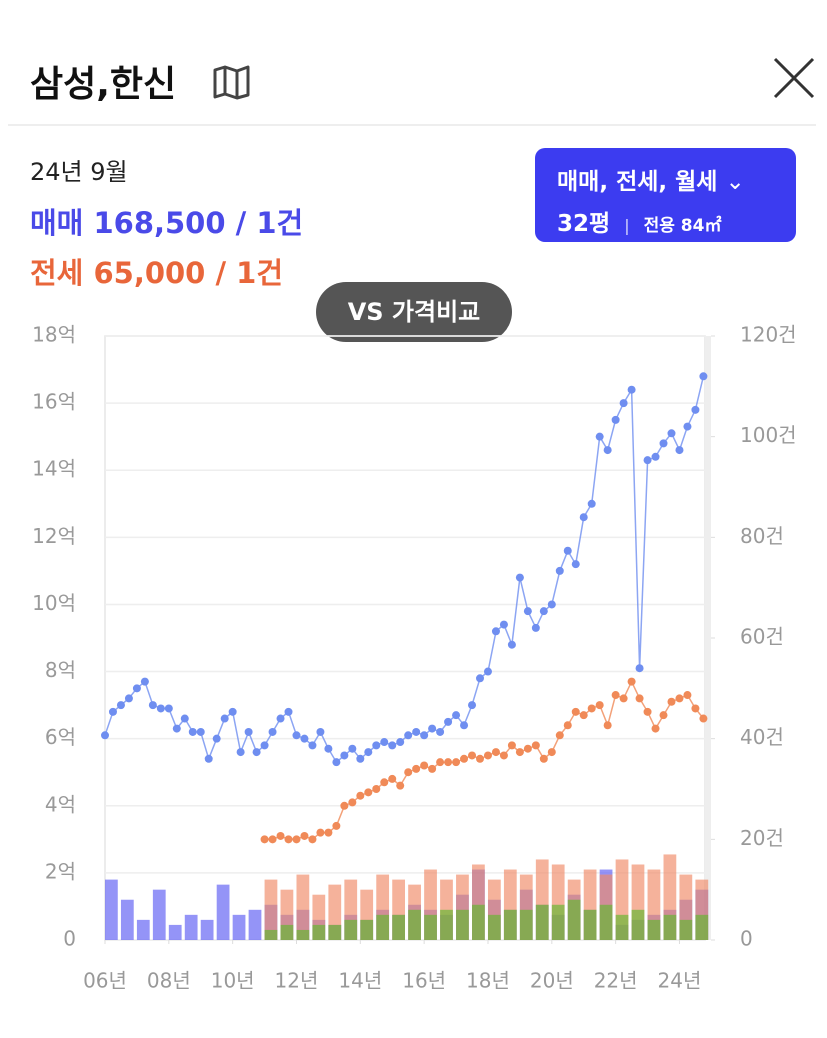 The width and height of the screenshot is (827, 1038). Describe the element at coordinates (414, 312) in the screenshot. I see `compare-button: VS 가격비교` at that location.